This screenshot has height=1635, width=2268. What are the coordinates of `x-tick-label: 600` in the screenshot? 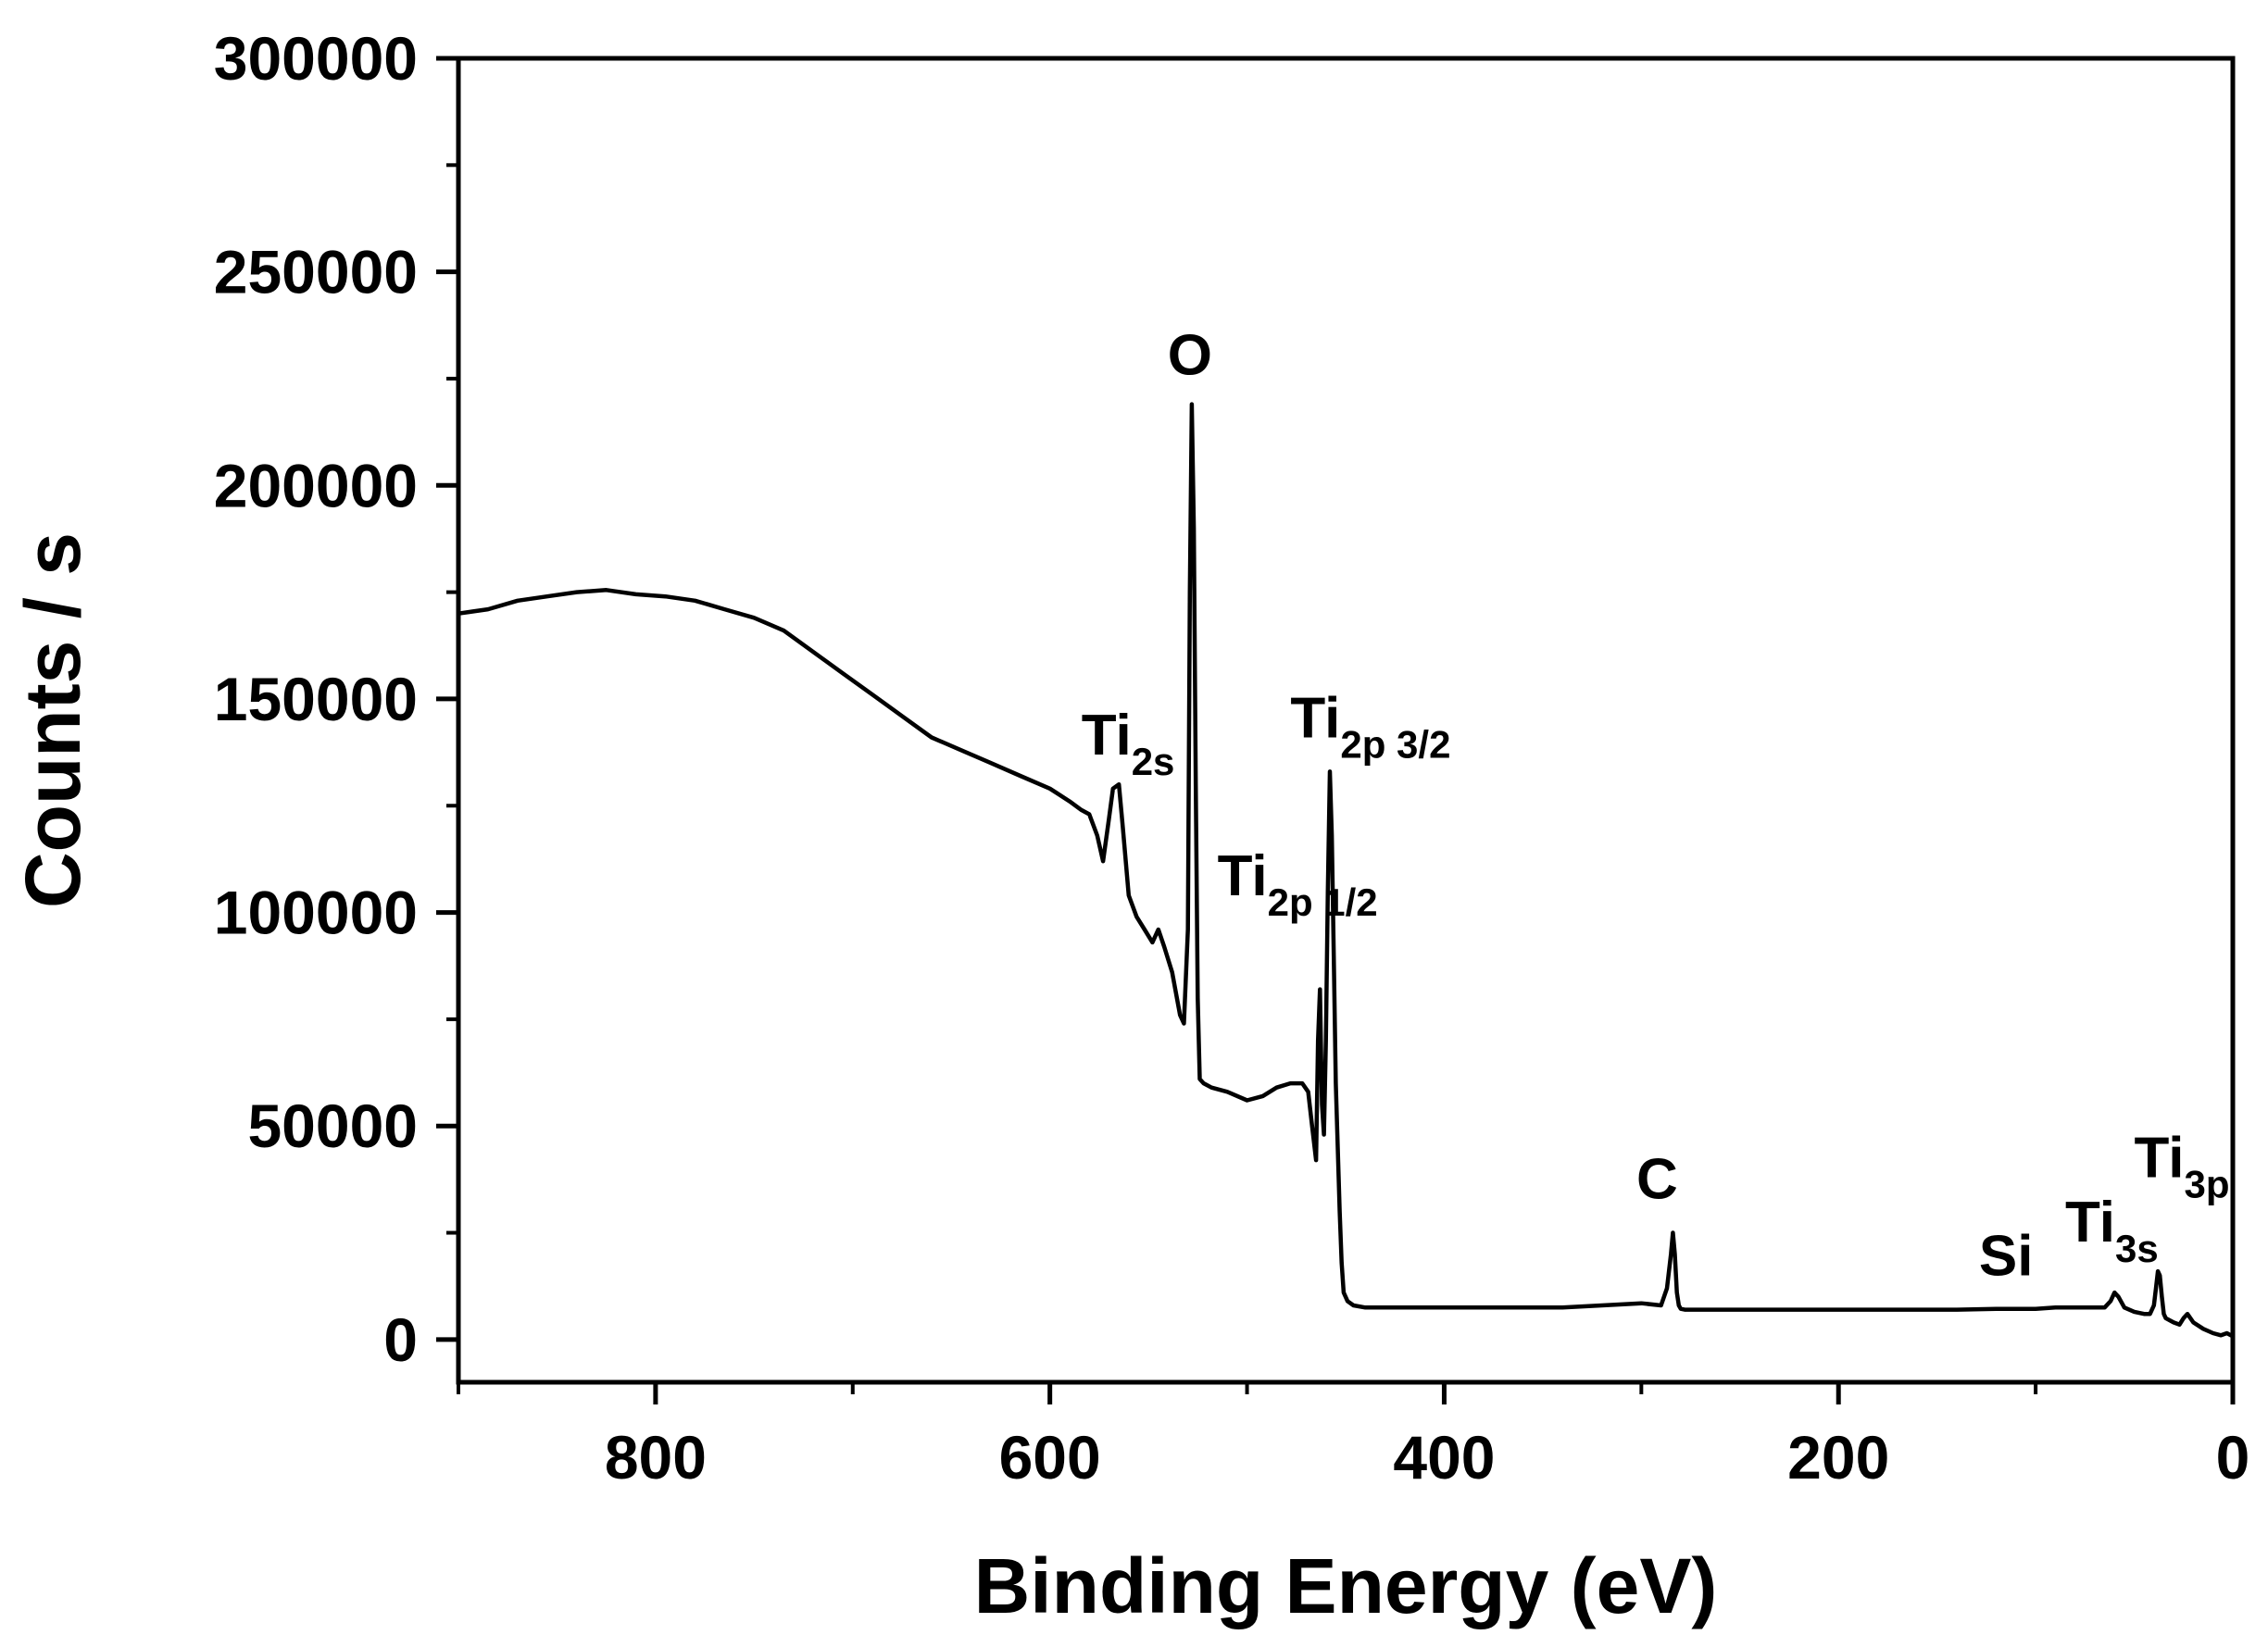 It's located at (1050, 1457).